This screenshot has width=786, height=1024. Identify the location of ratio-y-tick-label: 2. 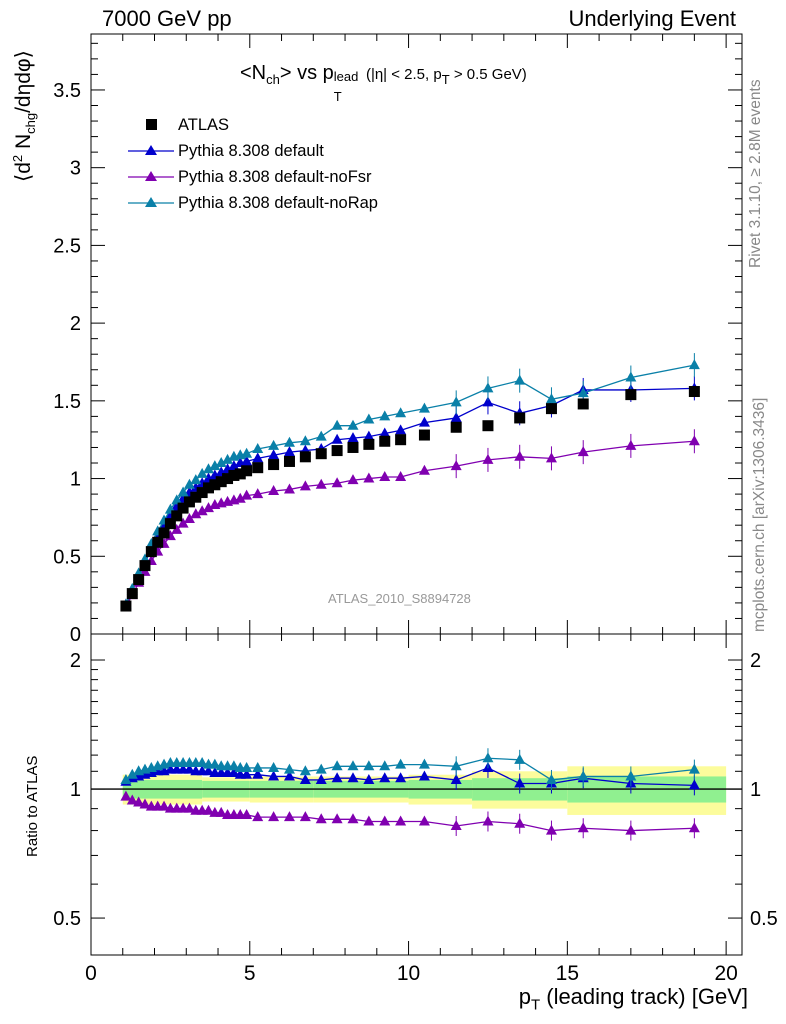
(75, 661).